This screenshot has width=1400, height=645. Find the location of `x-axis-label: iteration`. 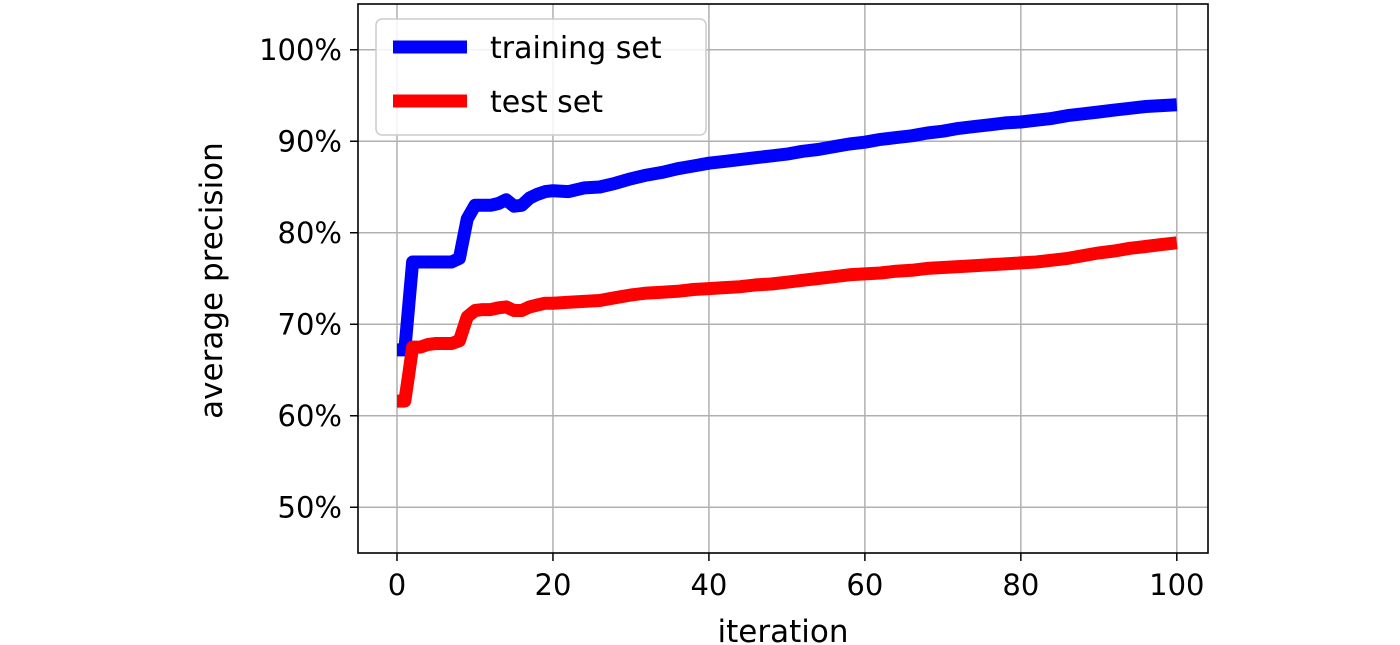

x-axis-label: iteration is located at coordinates (783, 629).